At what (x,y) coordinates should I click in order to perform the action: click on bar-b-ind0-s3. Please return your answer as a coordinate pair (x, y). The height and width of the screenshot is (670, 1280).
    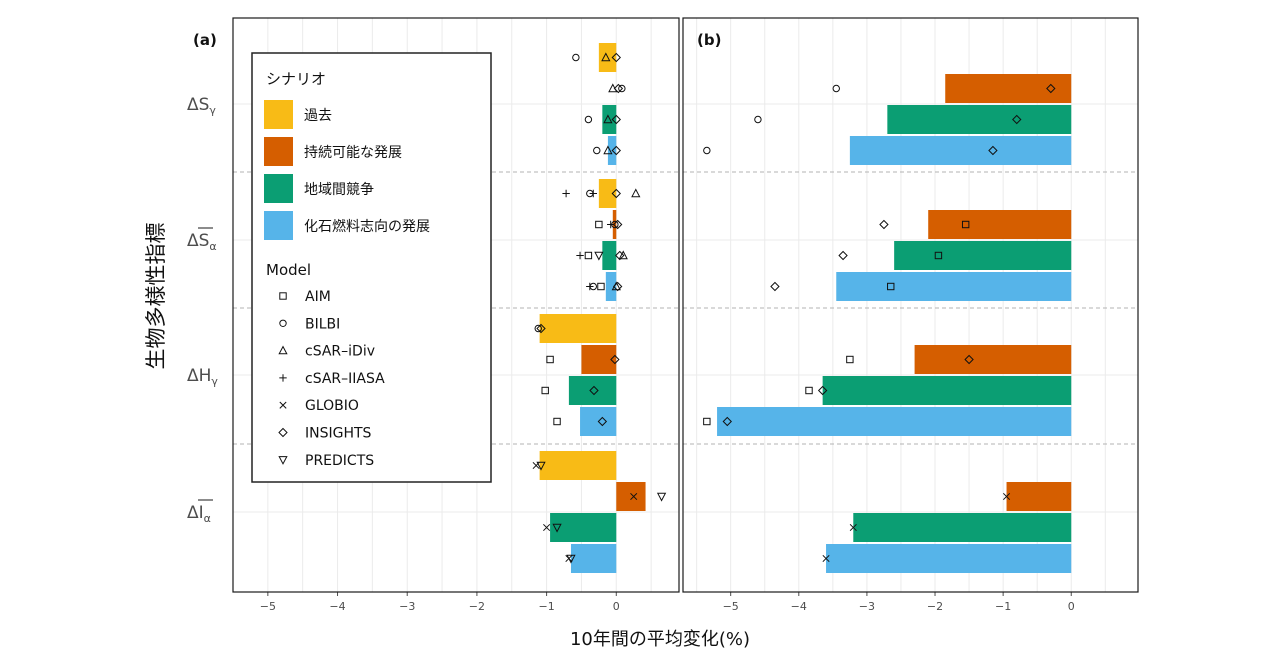
    Looking at the image, I should click on (960, 150).